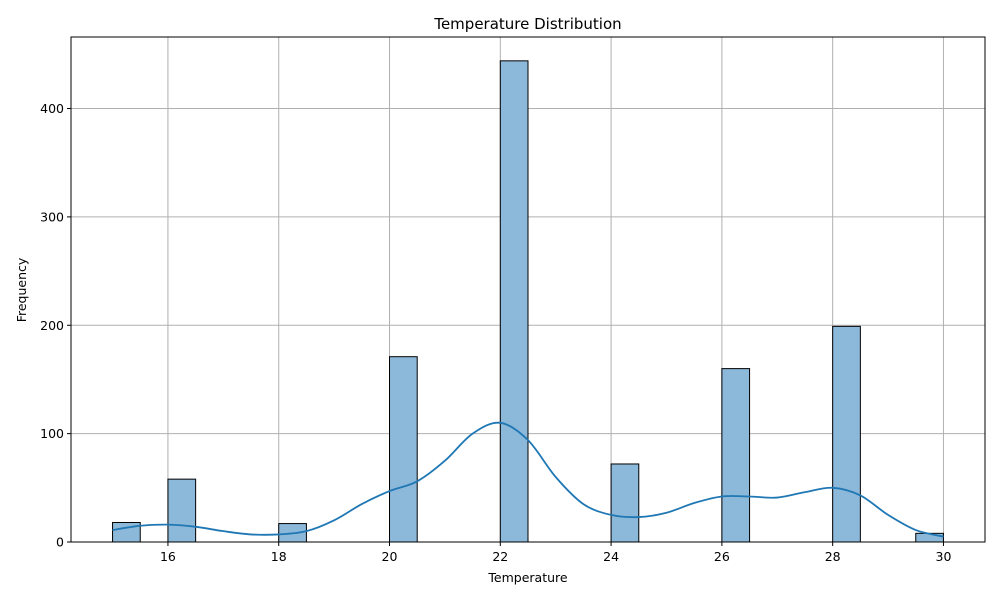  What do you see at coordinates (611, 556) in the screenshot?
I see `x-tick-label: 24` at bounding box center [611, 556].